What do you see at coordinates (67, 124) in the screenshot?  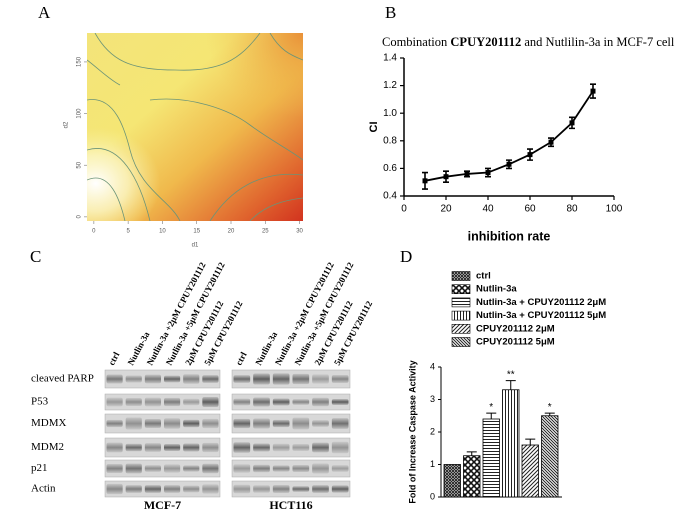 I see `y-axis-label: d2` at bounding box center [67, 124].